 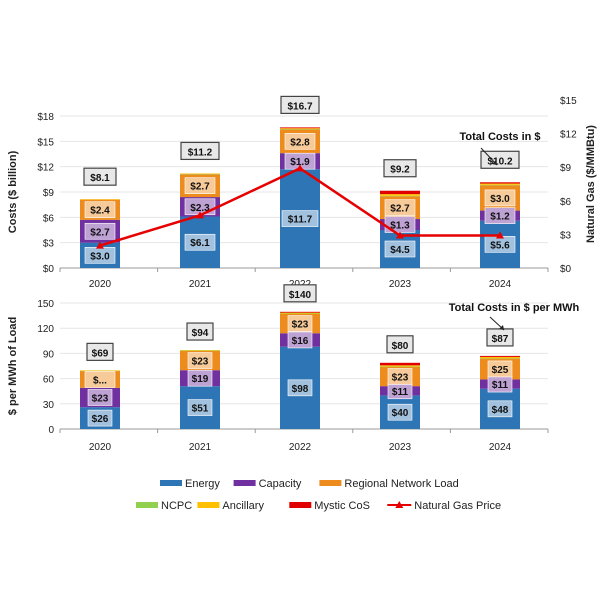 What do you see at coordinates (45, 117) in the screenshot?
I see `y-tick-label: $18` at bounding box center [45, 117].